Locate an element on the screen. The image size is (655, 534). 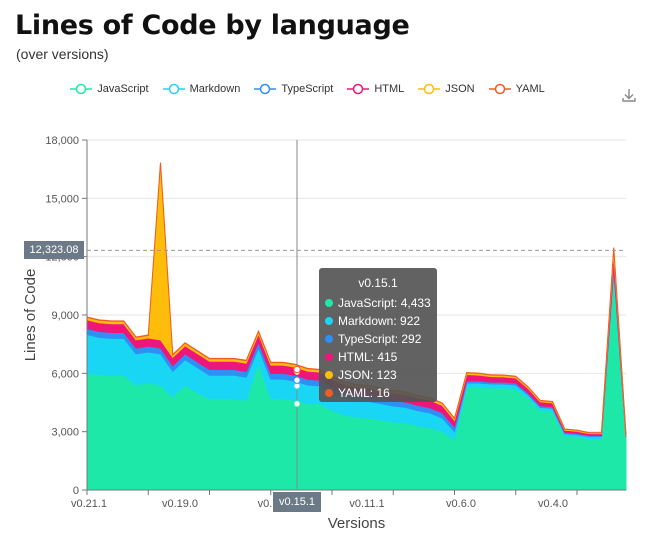
crosshair-x-label: v0.15.1 is located at coordinates (297, 502).